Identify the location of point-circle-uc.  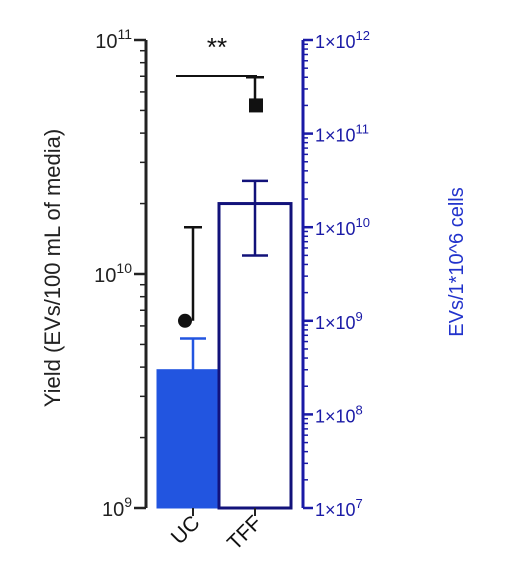
(185, 320).